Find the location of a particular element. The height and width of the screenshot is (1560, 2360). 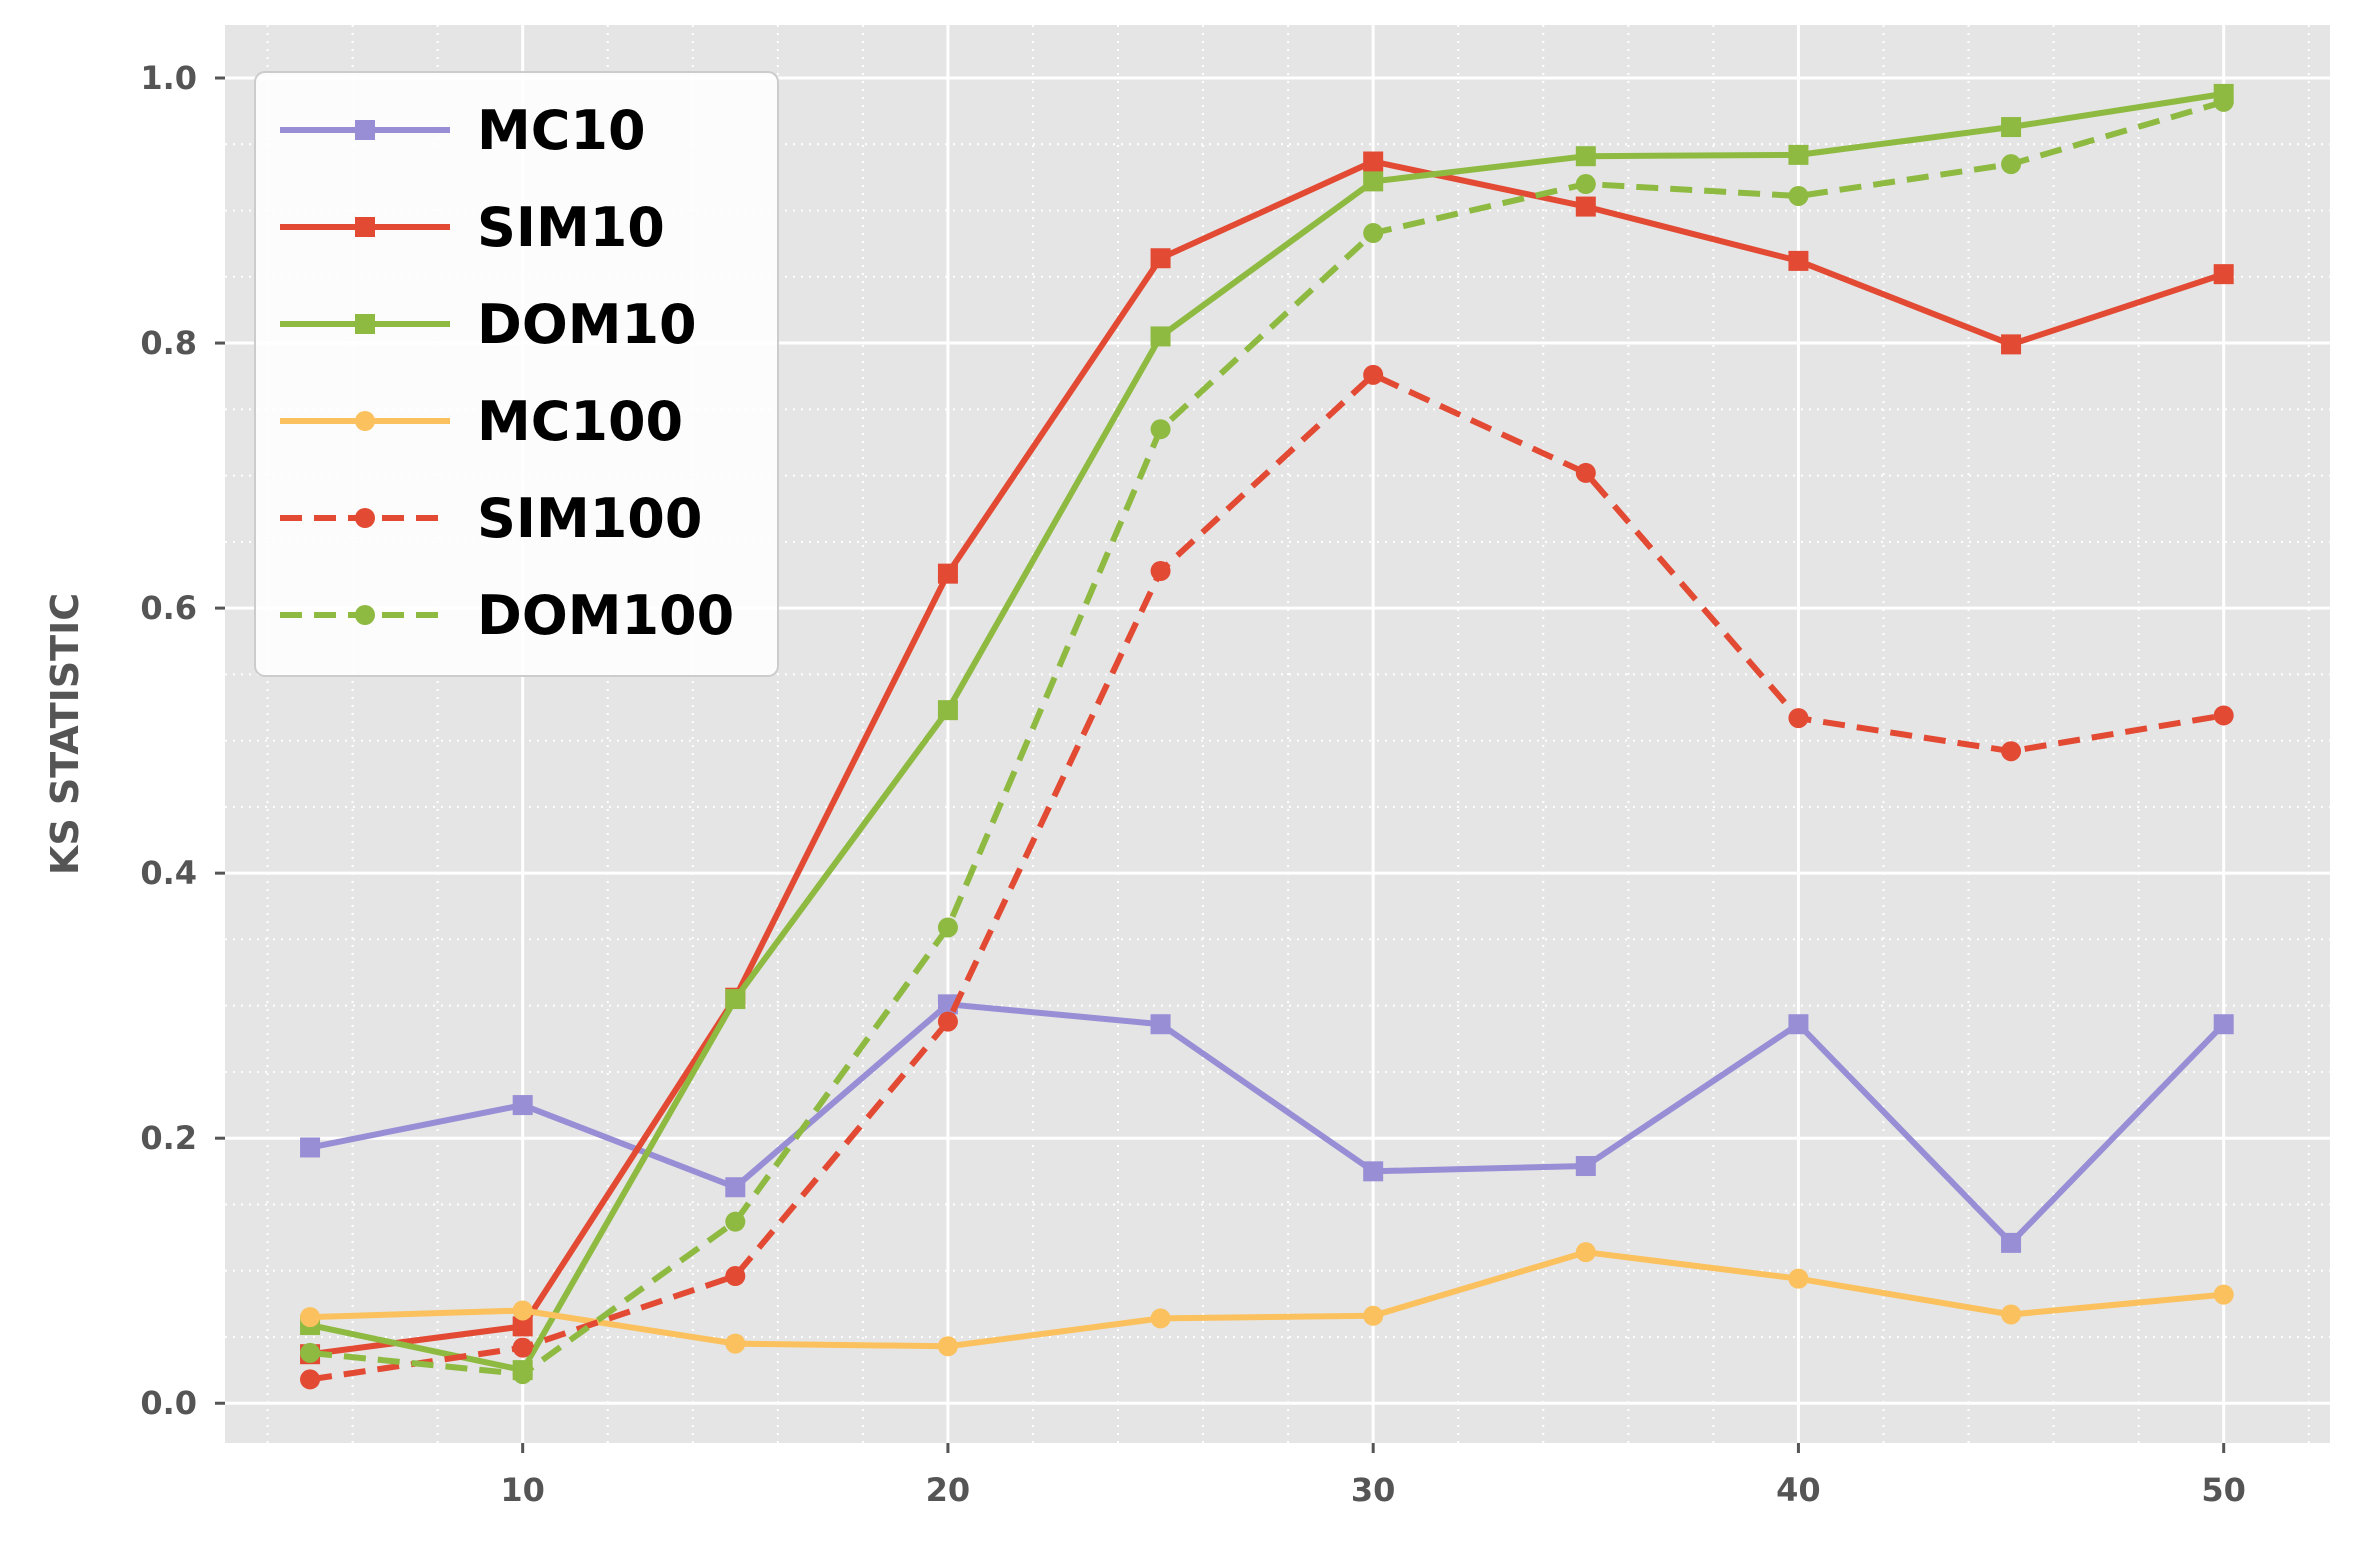

x-axis-ticks: 10 20 30 40 50 is located at coordinates (1373, 1476).